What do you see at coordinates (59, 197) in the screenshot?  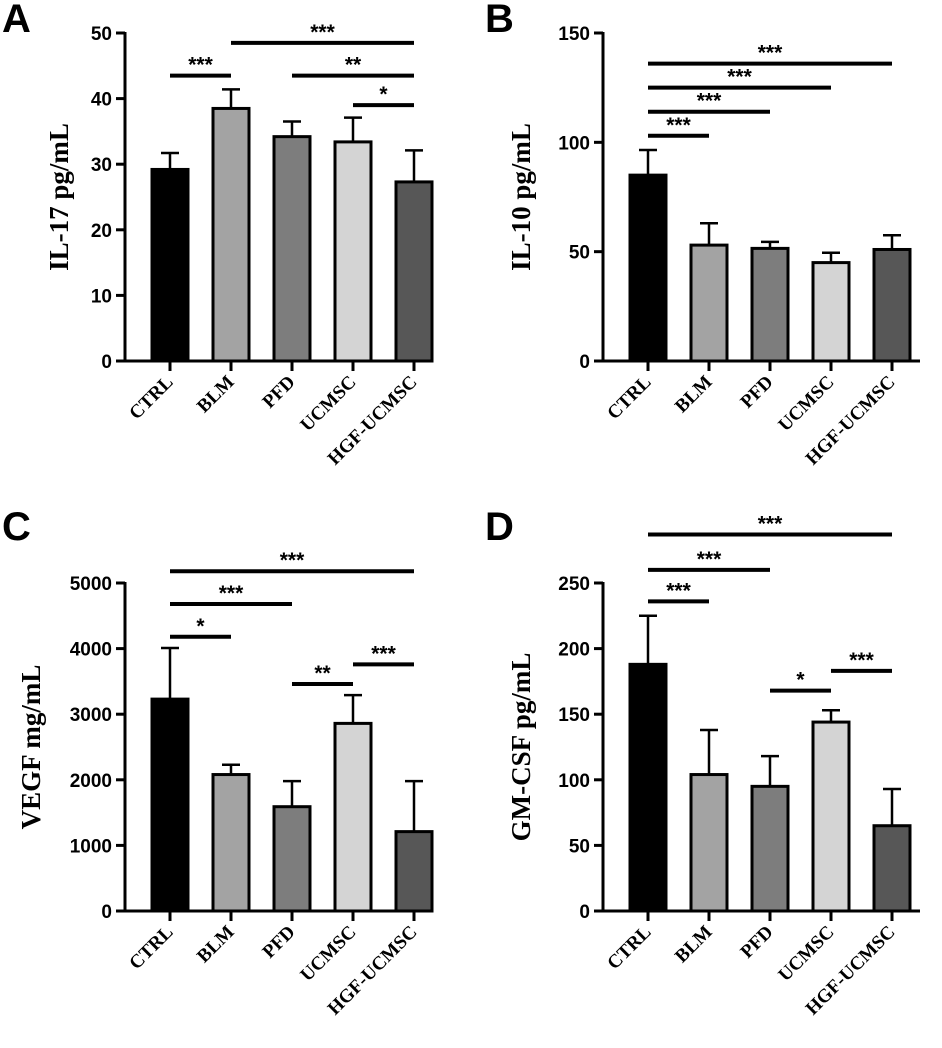 I see `y-axis-label: IL-17 pg/mL` at bounding box center [59, 197].